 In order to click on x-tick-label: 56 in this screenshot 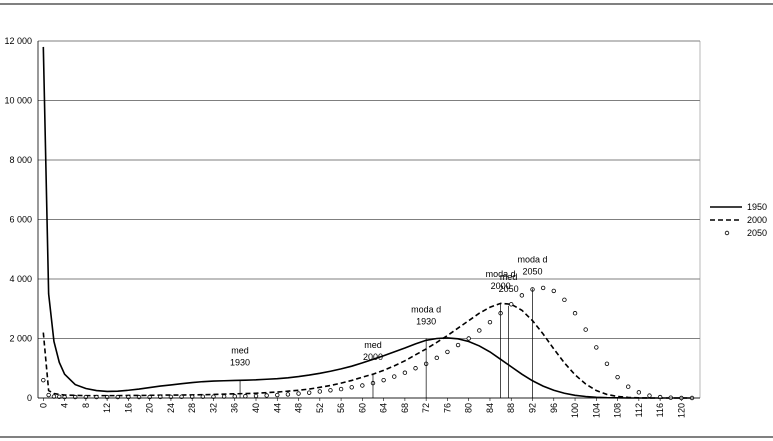, I will do `click(341, 408)`.